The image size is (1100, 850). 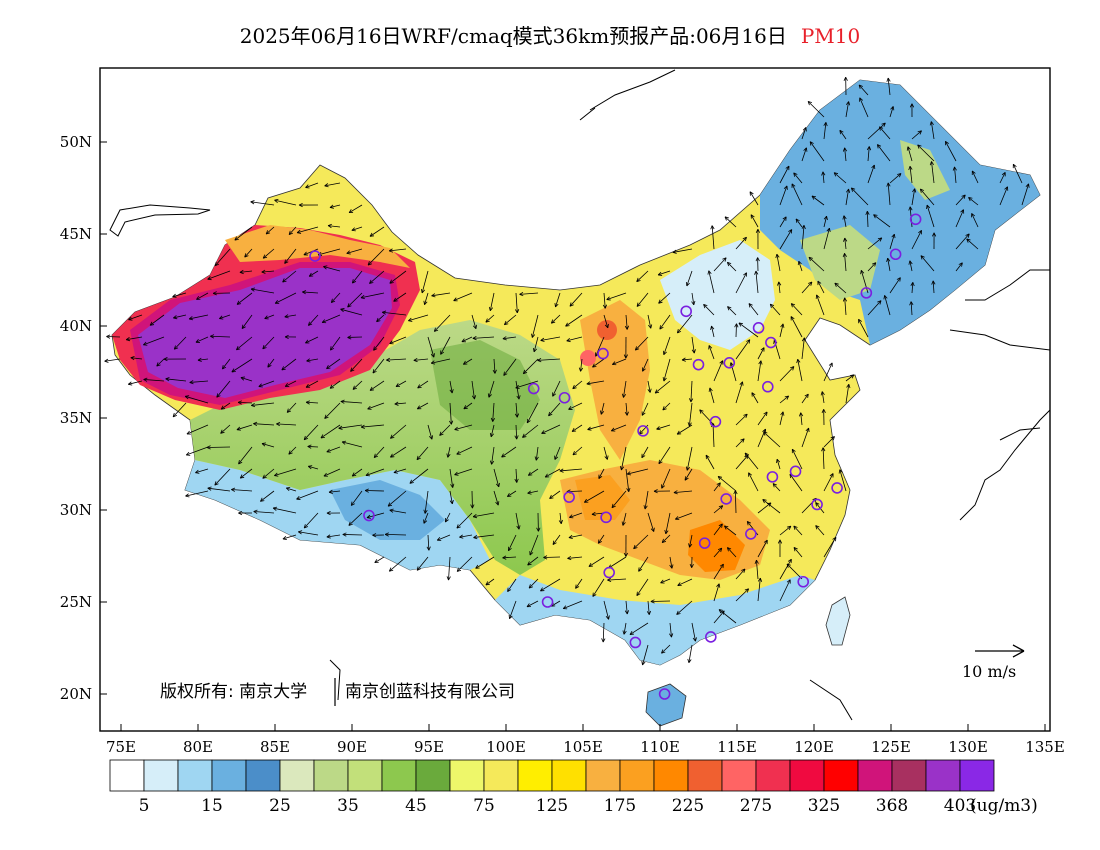 What do you see at coordinates (484, 806) in the screenshot?
I see `colorbar-label: 75` at bounding box center [484, 806].